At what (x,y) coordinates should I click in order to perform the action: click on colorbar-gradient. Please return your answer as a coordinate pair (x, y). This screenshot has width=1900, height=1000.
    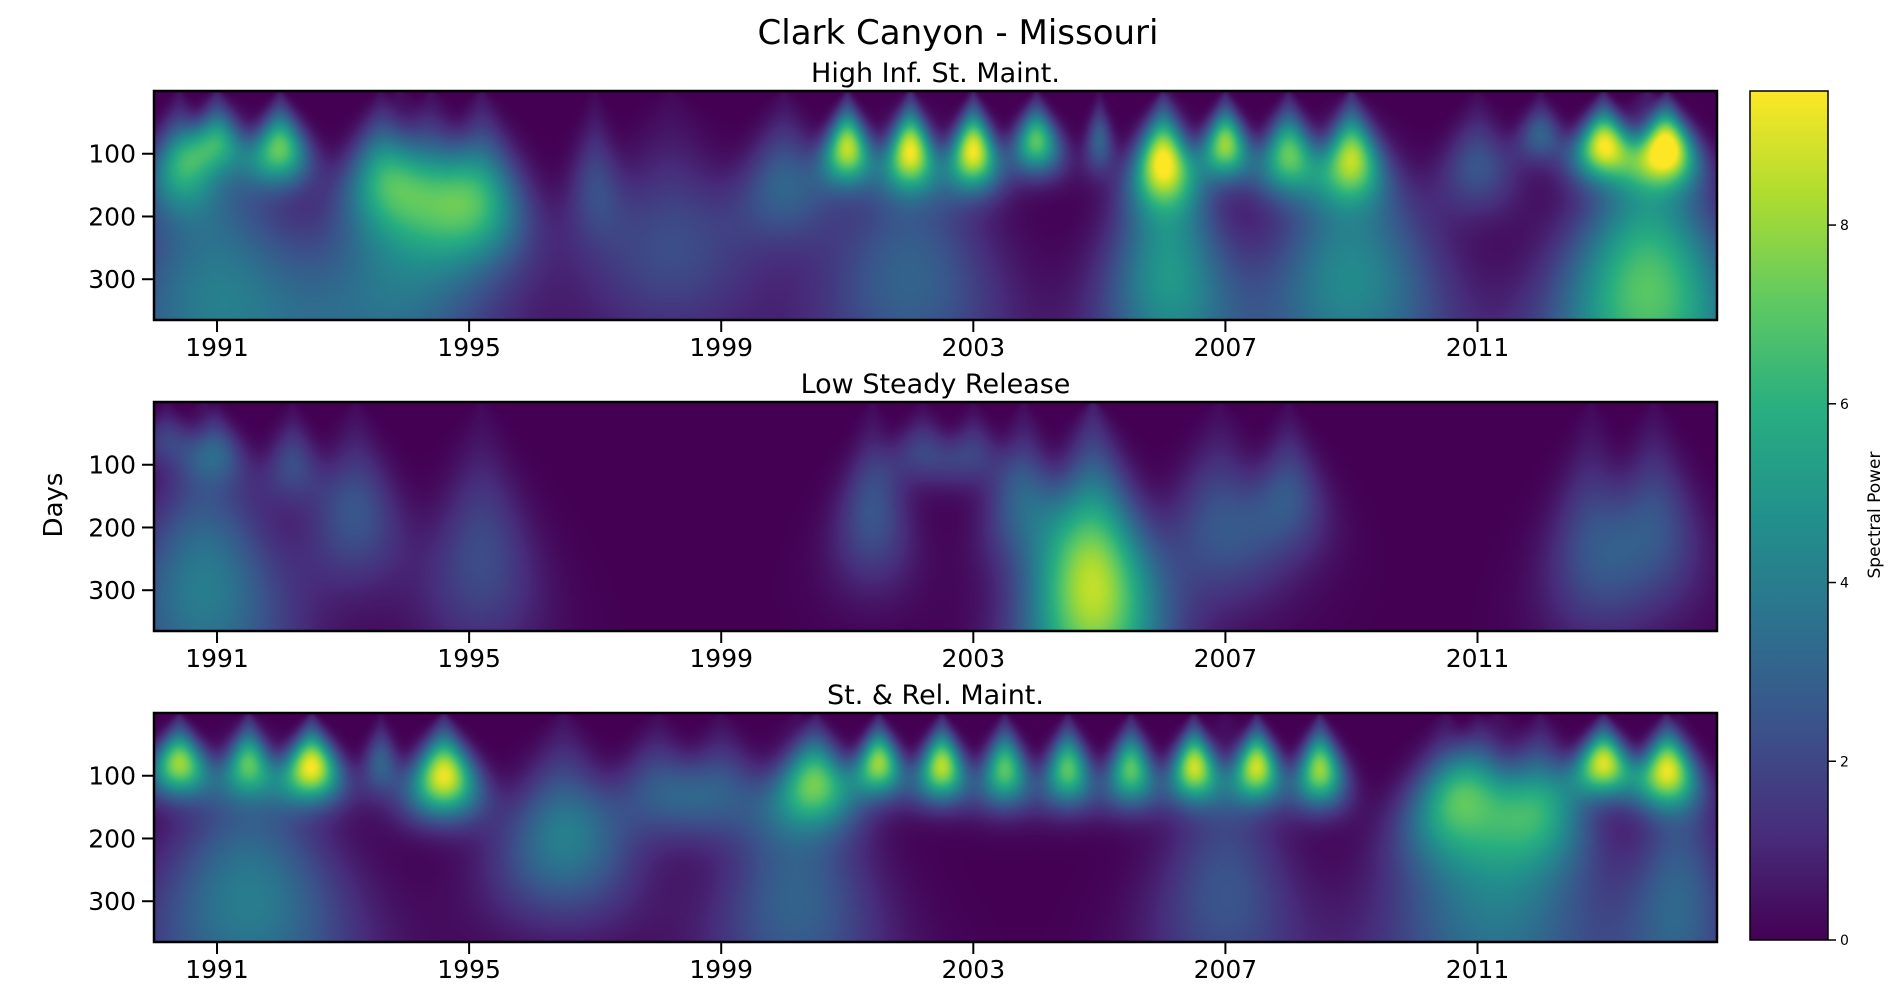
    Looking at the image, I should click on (1789, 515).